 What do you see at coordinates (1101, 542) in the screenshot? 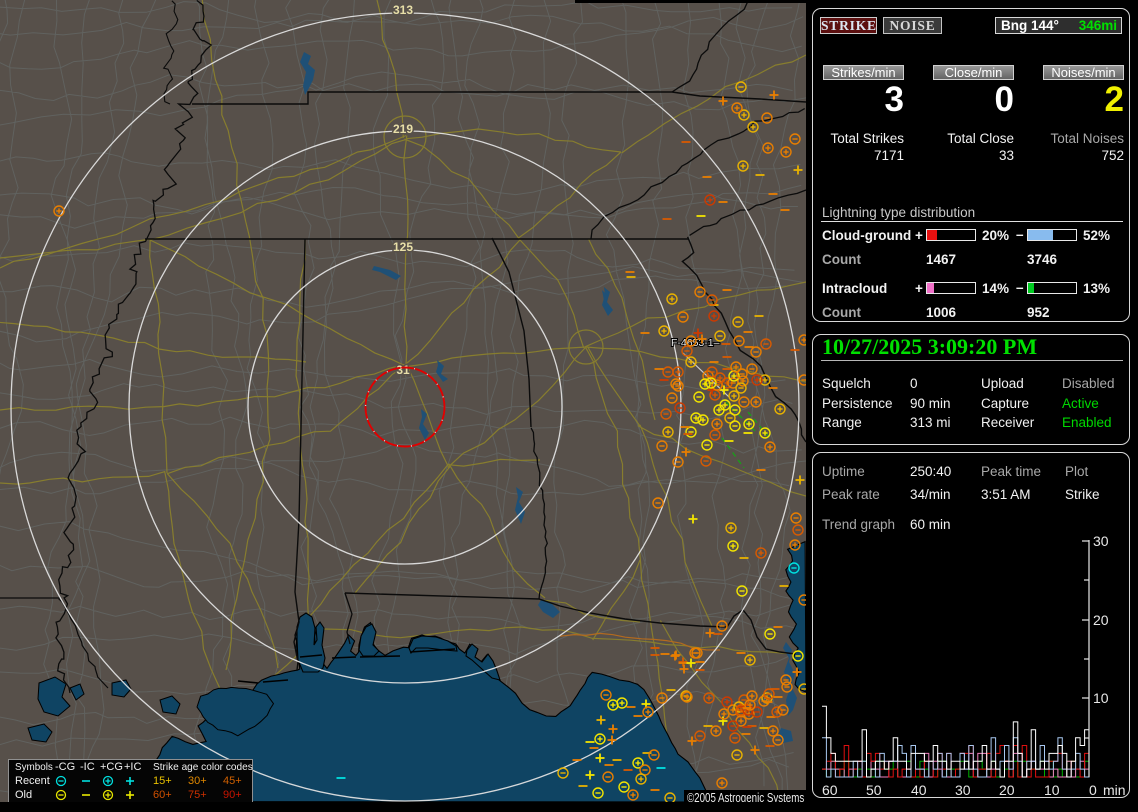
I see `svg-text: 30` at bounding box center [1101, 542].